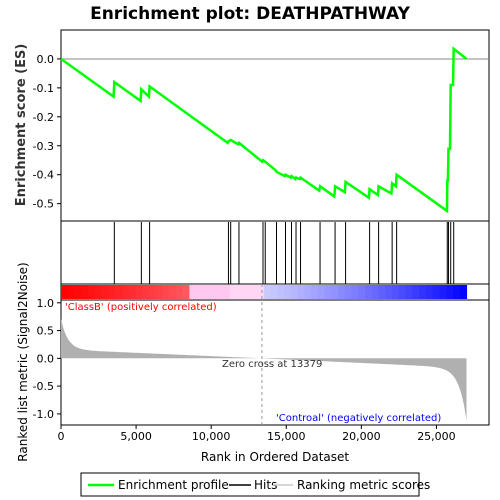  What do you see at coordinates (43, 117) in the screenshot?
I see `top-y-tick-label: -0.2` at bounding box center [43, 117].